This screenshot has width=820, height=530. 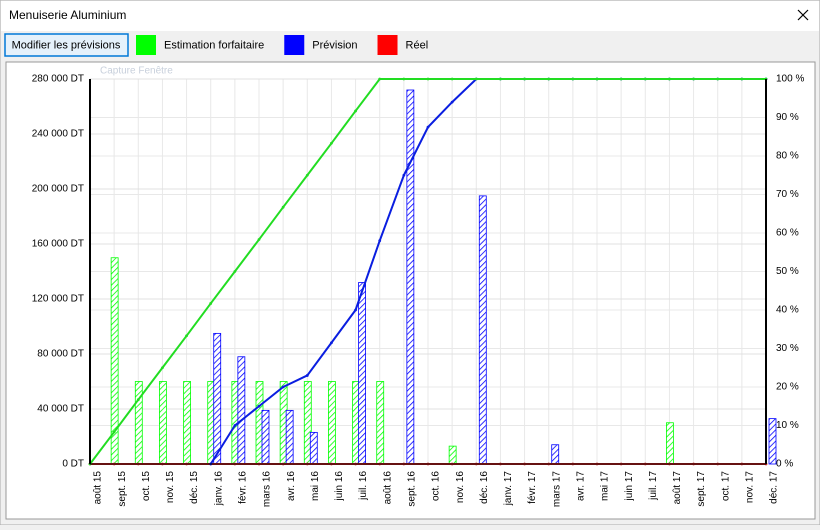 What do you see at coordinates (58, 134) in the screenshot?
I see `y-tick-label: 240 000 DT` at bounding box center [58, 134].